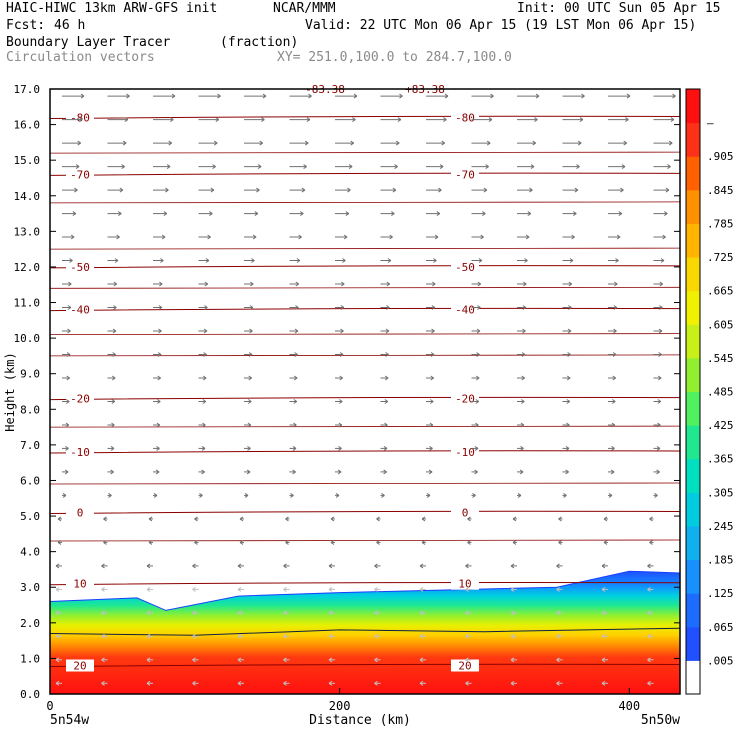 The width and height of the screenshot is (740, 740). What do you see at coordinates (720, 593) in the screenshot?
I see `colorbar-label: .125` at bounding box center [720, 593].